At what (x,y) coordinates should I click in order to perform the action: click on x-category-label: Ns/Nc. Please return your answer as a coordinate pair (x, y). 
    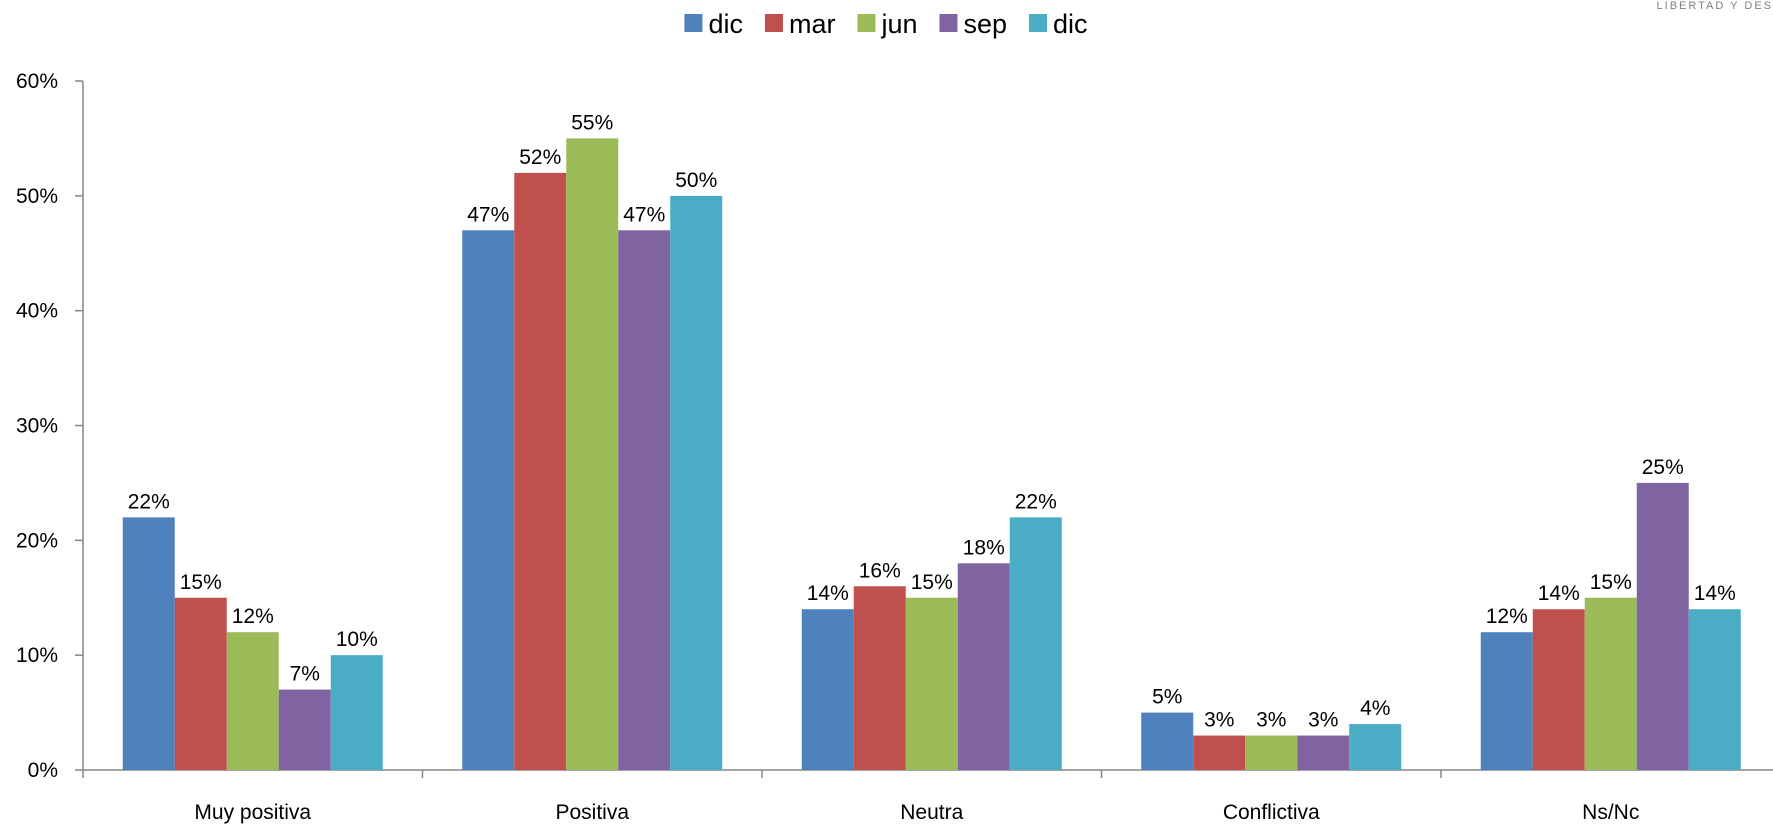
    Looking at the image, I should click on (1610, 812).